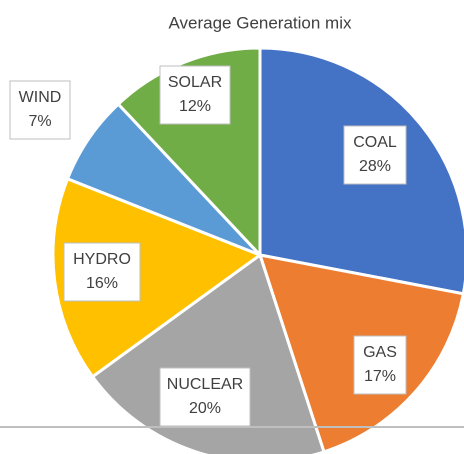  What do you see at coordinates (205, 384) in the screenshot?
I see `category-label: NUCLEAR` at bounding box center [205, 384].